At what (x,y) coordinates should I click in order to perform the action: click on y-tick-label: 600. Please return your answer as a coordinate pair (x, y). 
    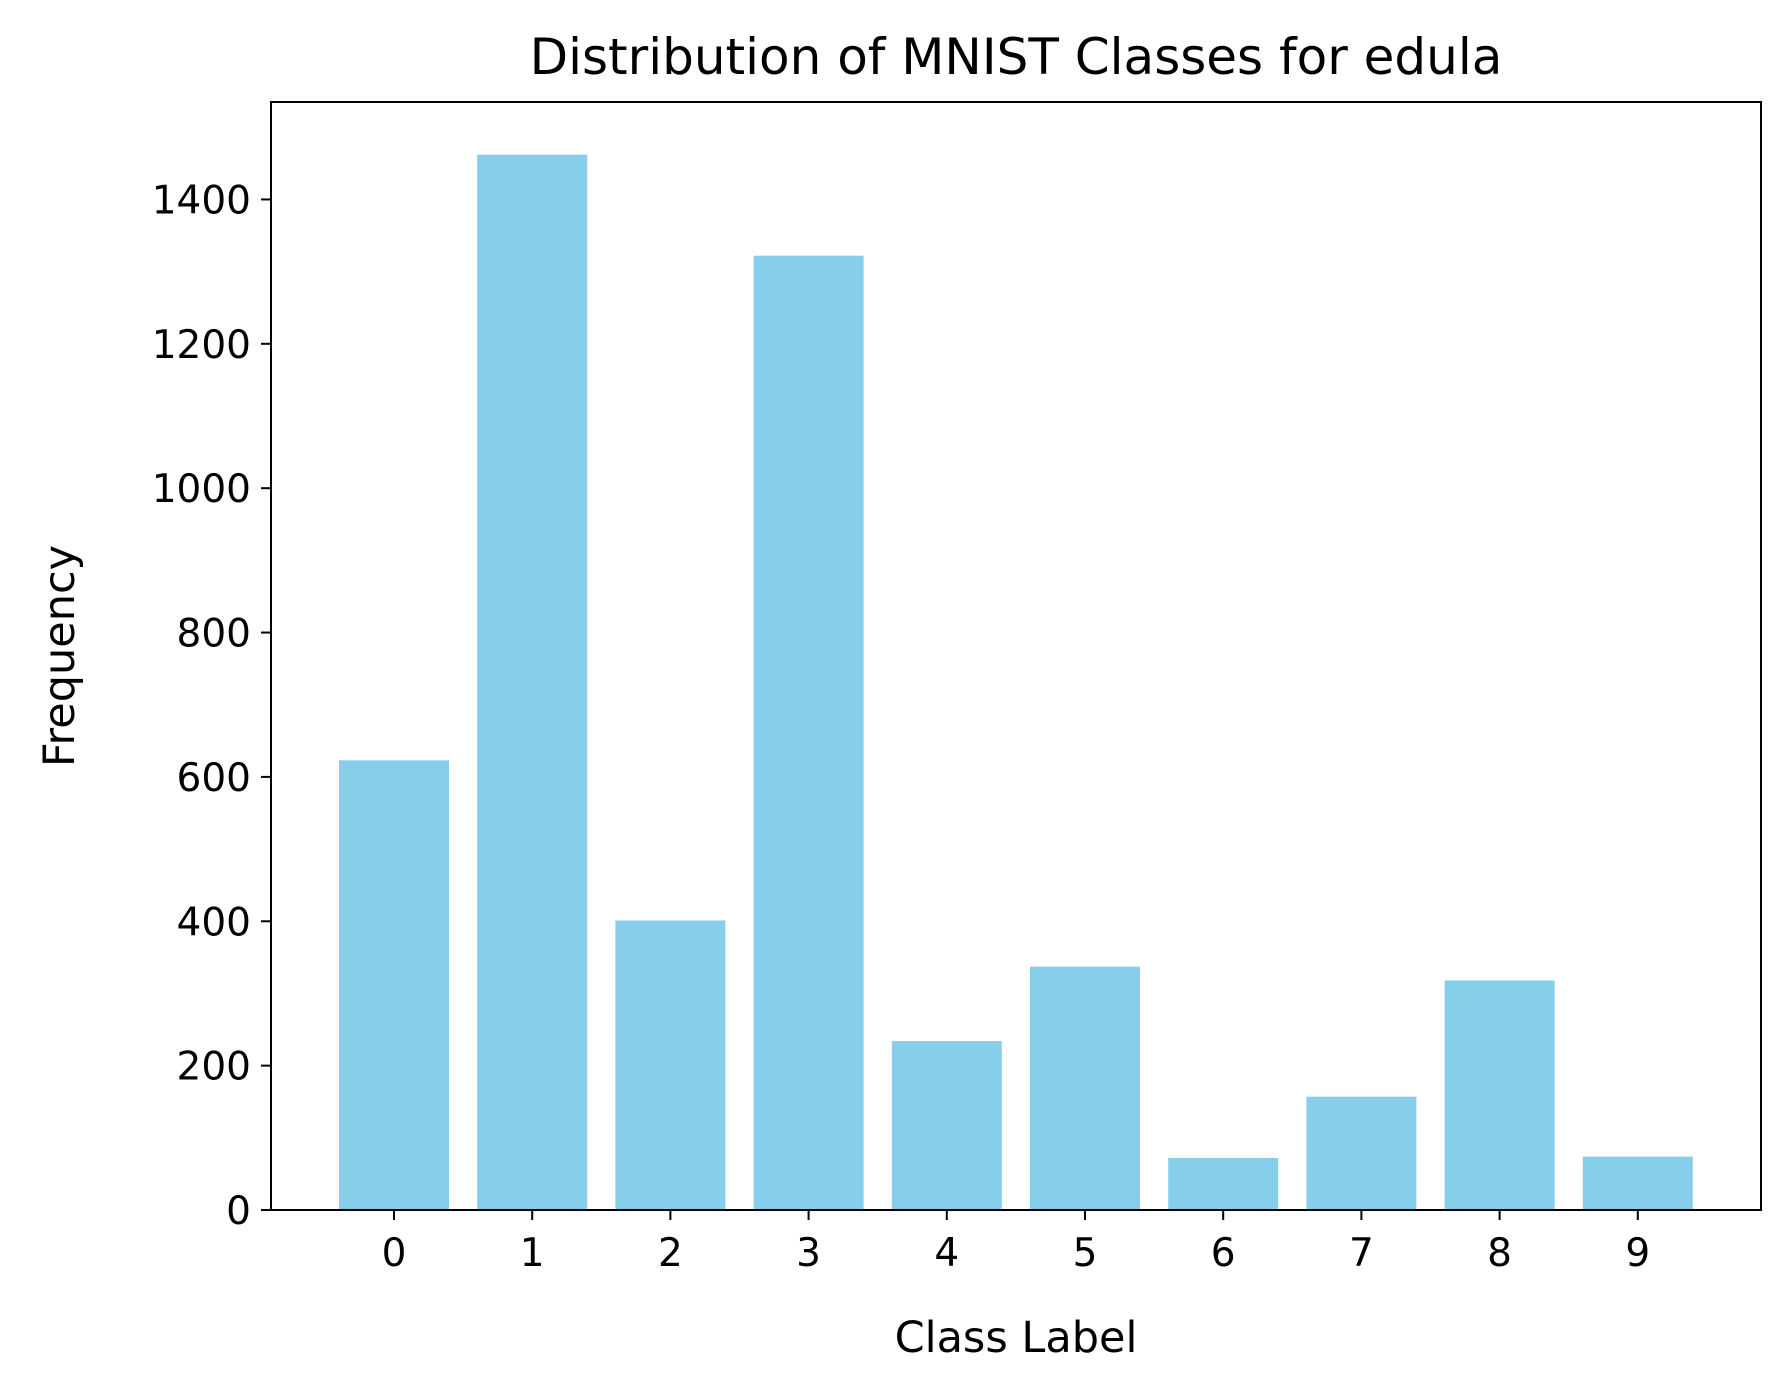
    Looking at the image, I should click on (214, 778).